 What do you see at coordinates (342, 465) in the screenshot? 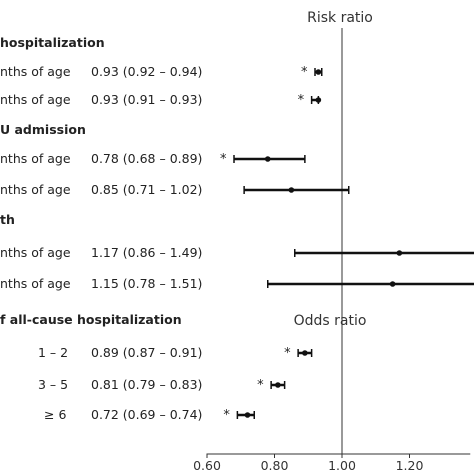
I see `x-tick-label: 1.00` at bounding box center [342, 465].